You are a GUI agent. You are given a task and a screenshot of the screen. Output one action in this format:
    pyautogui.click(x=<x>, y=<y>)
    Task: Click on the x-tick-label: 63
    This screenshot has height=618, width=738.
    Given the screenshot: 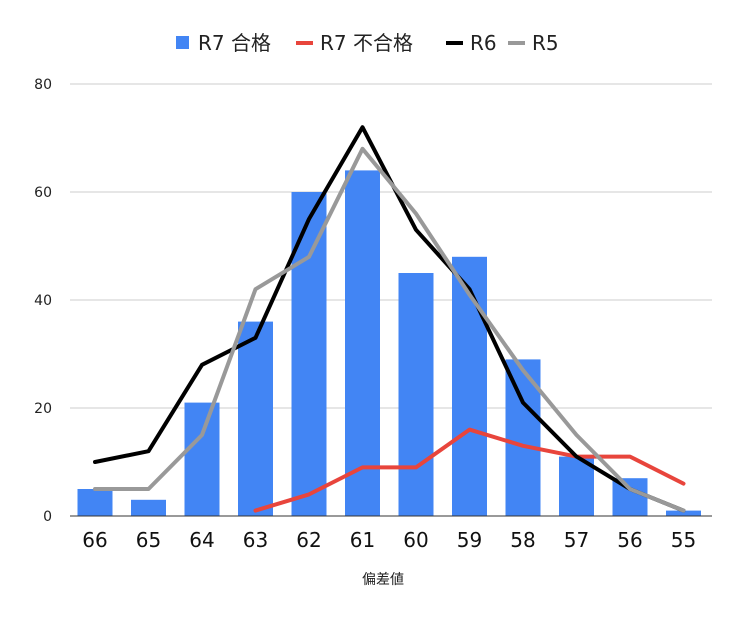 What is the action you would take?
    pyautogui.click(x=255, y=540)
    